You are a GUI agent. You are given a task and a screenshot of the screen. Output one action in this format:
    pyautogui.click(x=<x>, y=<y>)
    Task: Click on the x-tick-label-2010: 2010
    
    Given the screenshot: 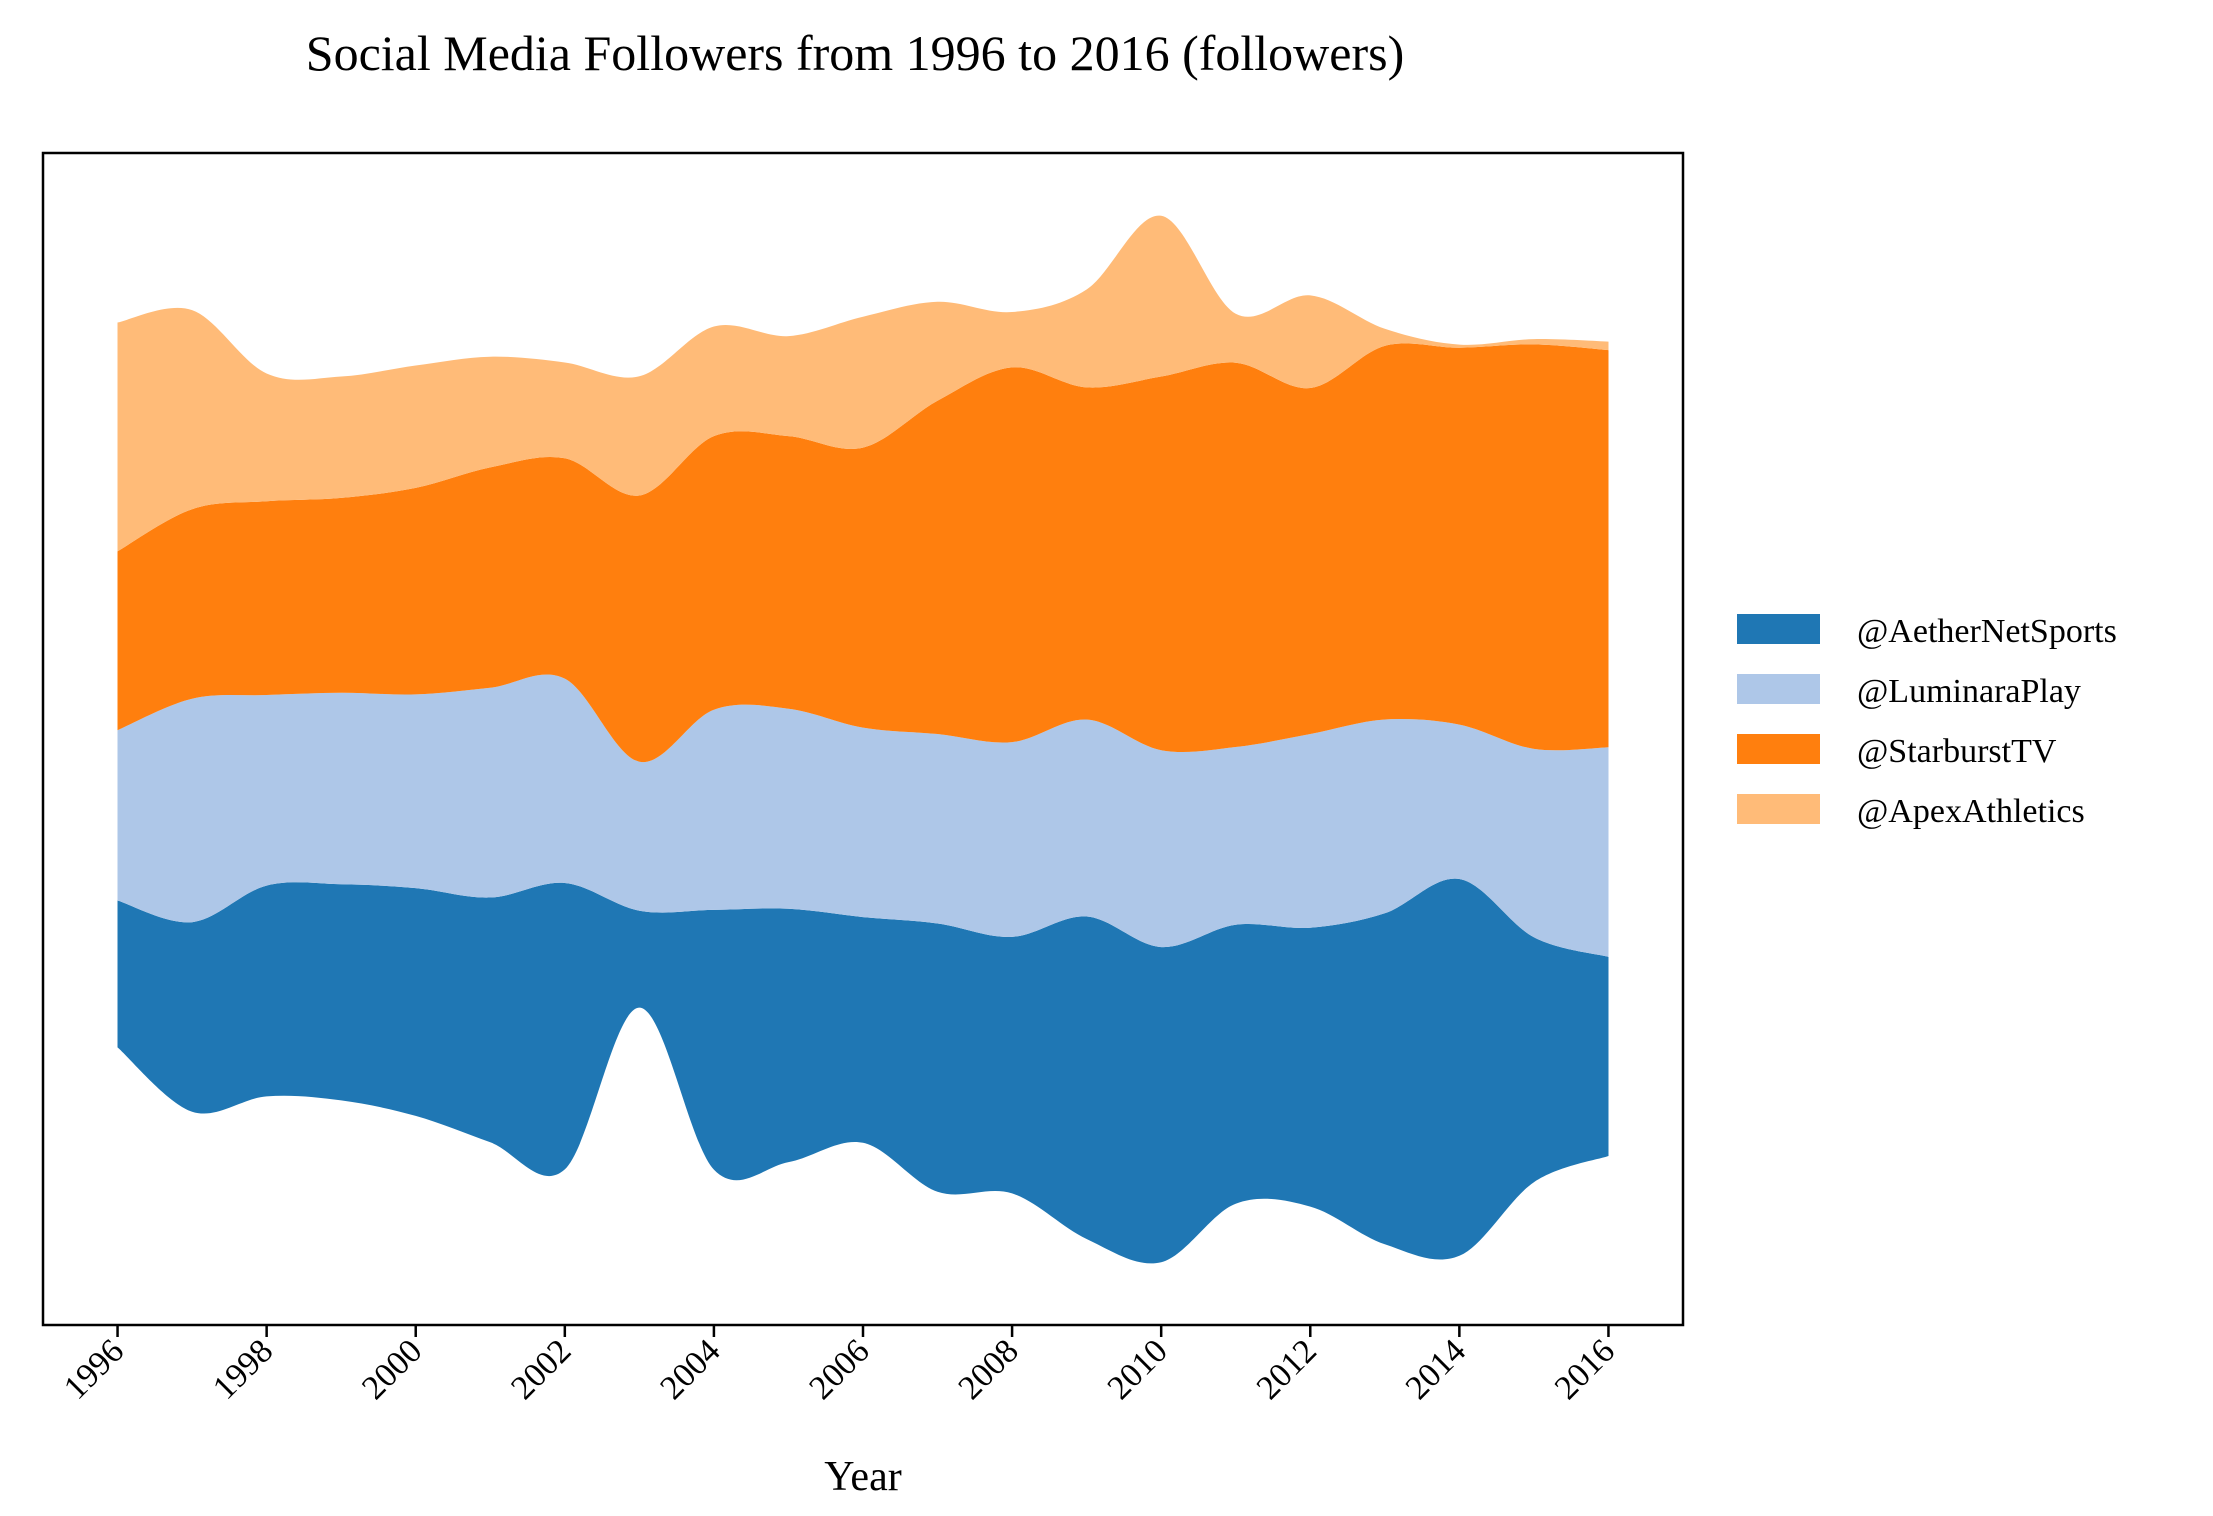 What is the action you would take?
    pyautogui.click(x=1138, y=1369)
    